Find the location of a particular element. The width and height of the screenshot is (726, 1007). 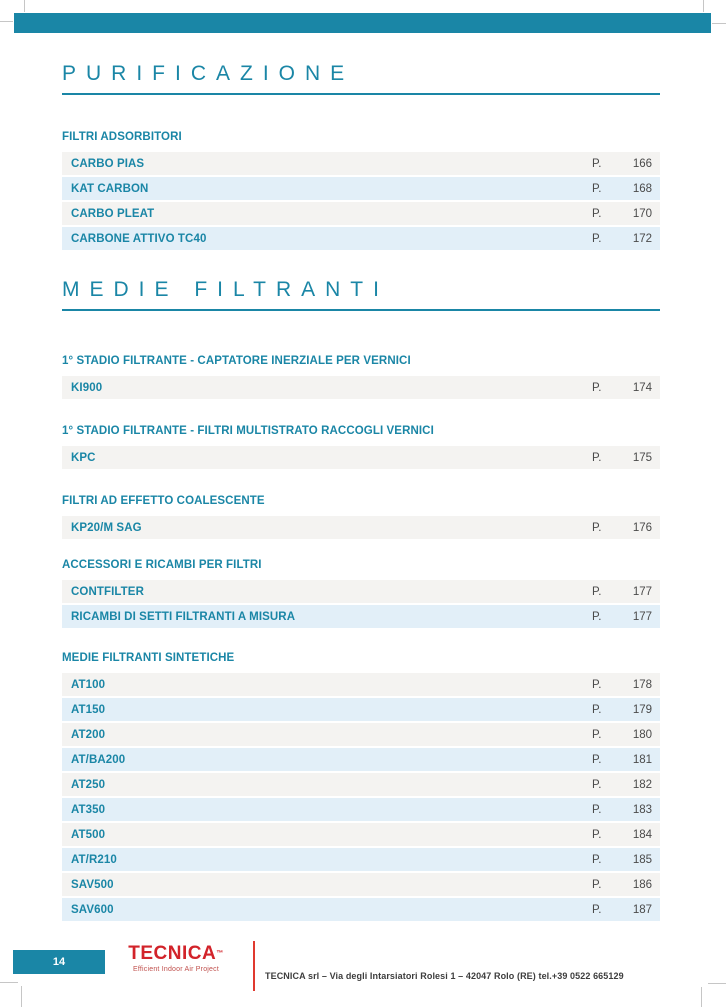

table-row: AT250 P. 182 is located at coordinates (361, 784).